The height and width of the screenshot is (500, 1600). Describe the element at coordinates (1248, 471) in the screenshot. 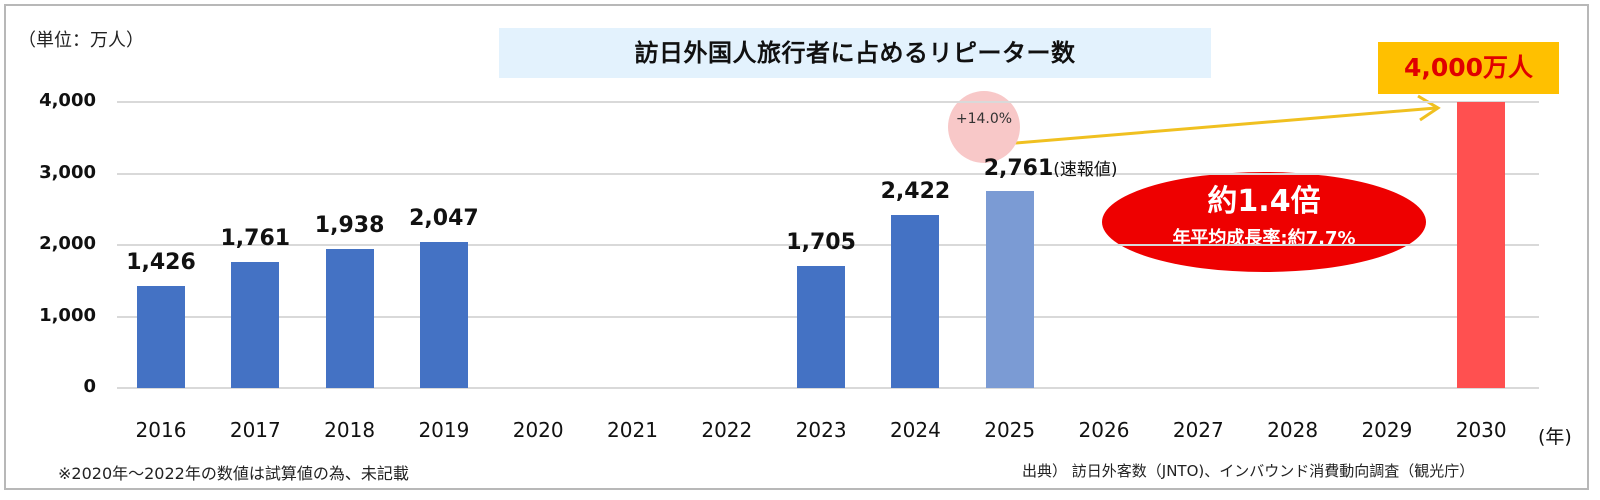

I see `source-note: 出典） 訪日外客数（JNTO)、インバウンド消費動向調査（観光庁）` at that location.